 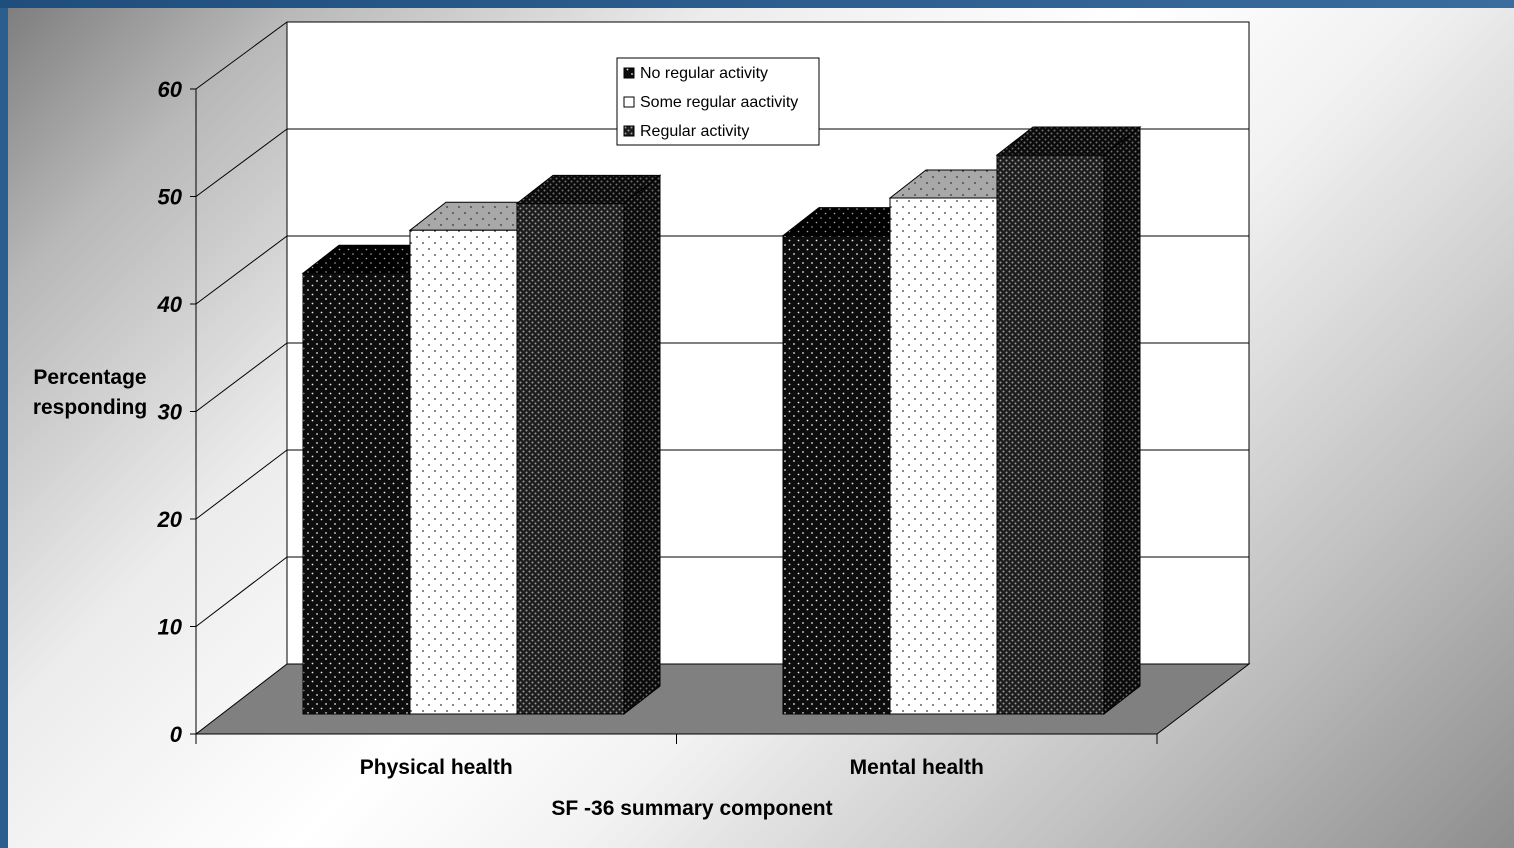 What do you see at coordinates (89, 377) in the screenshot?
I see `y-axis-title-line-1: Percentage` at bounding box center [89, 377].